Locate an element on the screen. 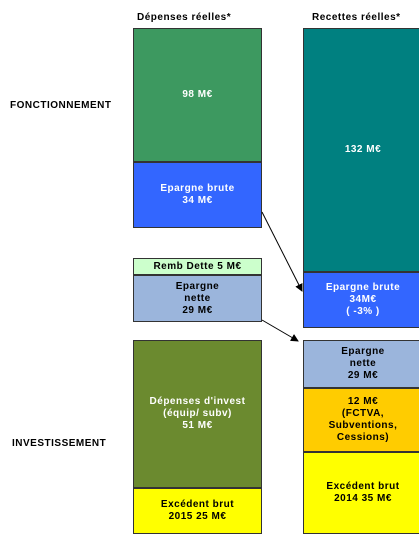  box-text: 12 M€ is located at coordinates (363, 401).